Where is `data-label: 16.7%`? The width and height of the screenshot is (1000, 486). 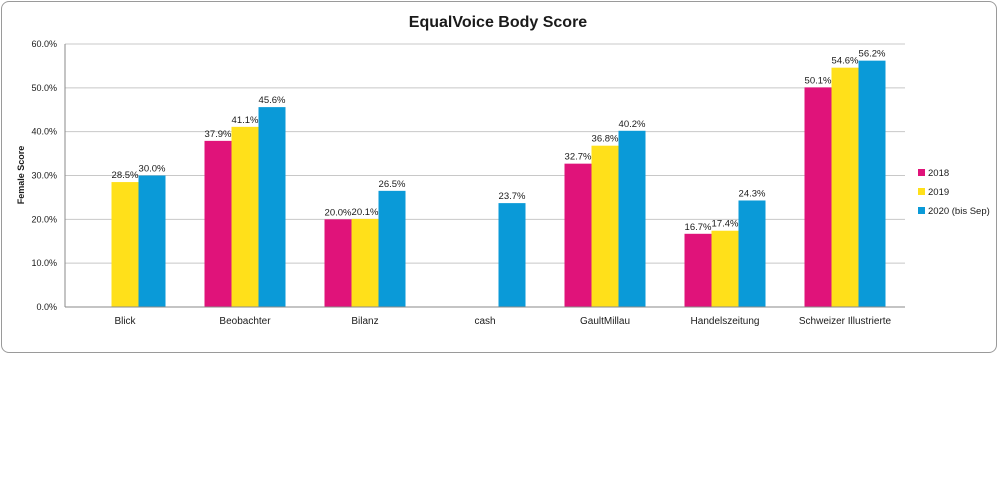
data-label: 16.7% is located at coordinates (698, 227).